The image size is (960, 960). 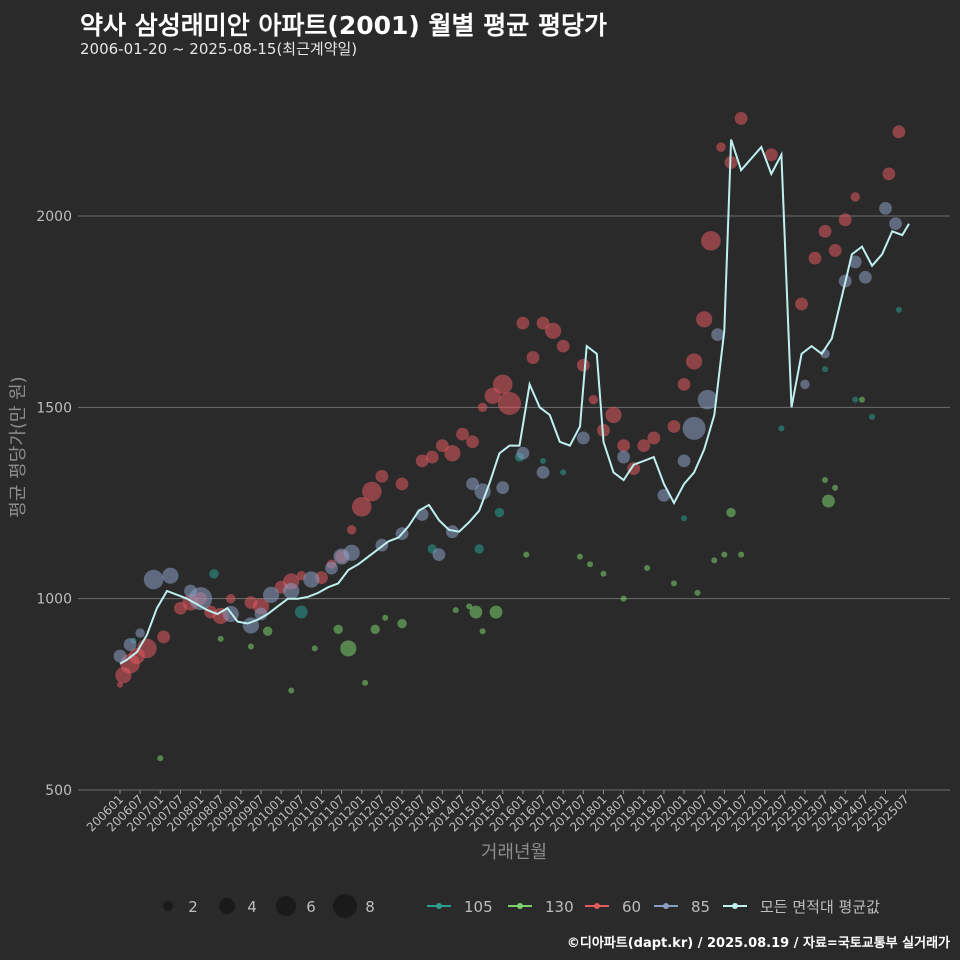 What do you see at coordinates (54, 504) in the screenshot?
I see `y-axis-ticks: 500 1000 1500 2000` at bounding box center [54, 504].